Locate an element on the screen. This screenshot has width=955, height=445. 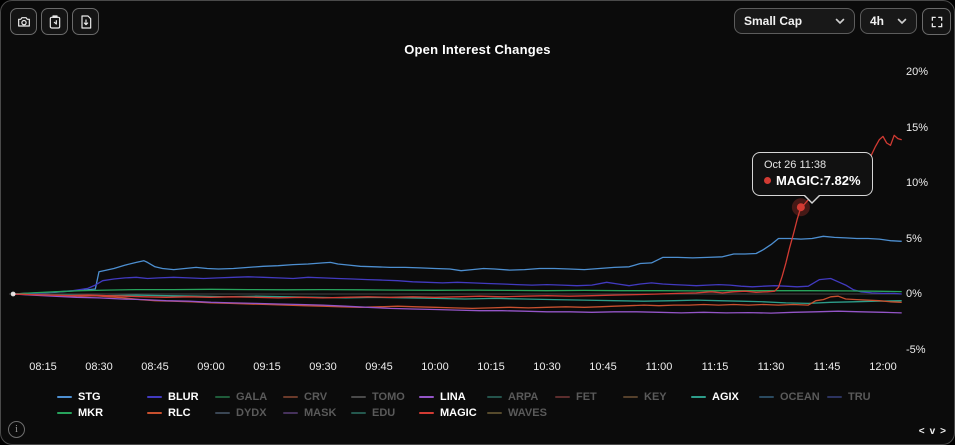
legend-item-tomo: TOMO is located at coordinates (385, 396).